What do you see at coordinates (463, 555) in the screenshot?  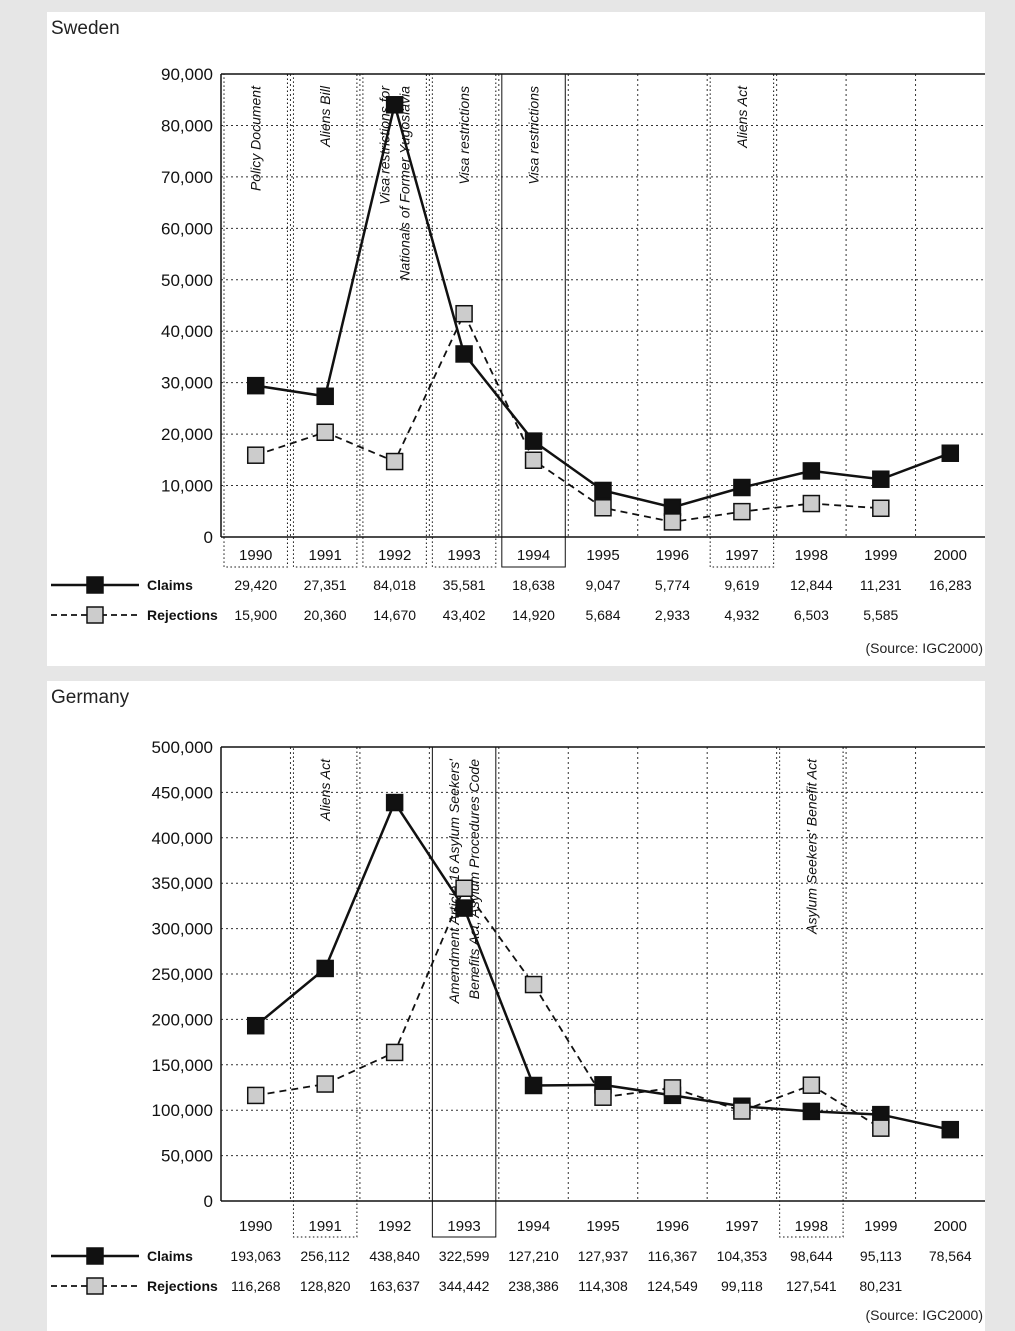 I see `sweden-x-tick-label: 1993` at bounding box center [463, 555].